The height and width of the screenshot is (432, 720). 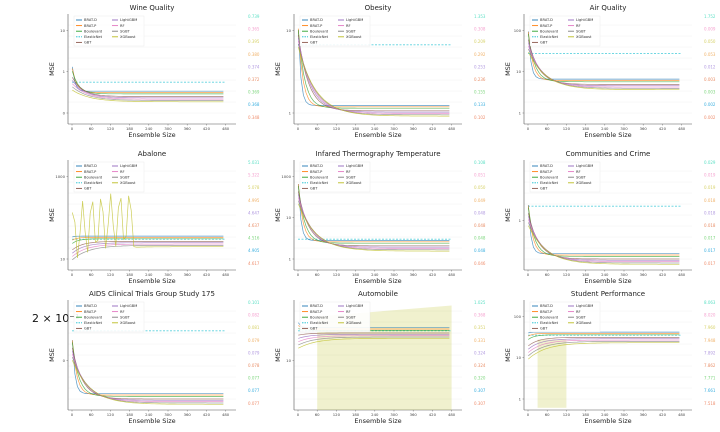 I want to click on legend-label: BRAT-P, so click(x=546, y=26).